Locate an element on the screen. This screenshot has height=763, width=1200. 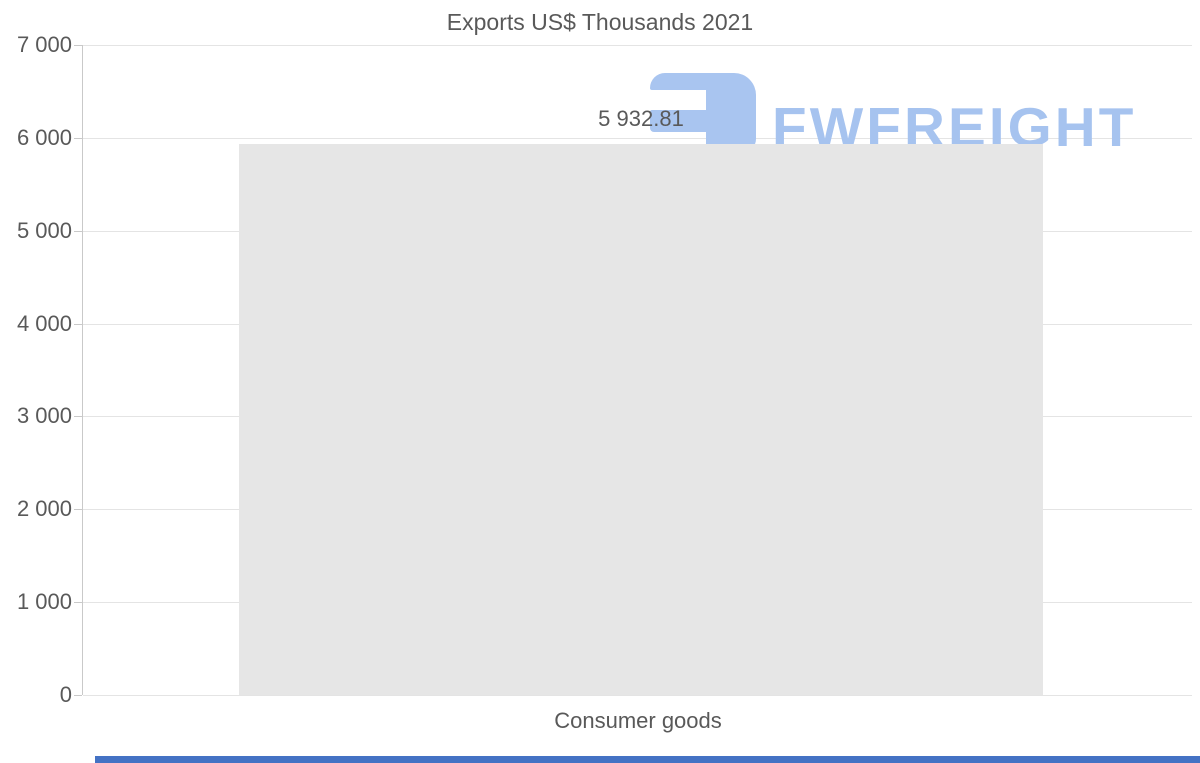
logo-top-arm-shape is located at coordinates (680, 81).